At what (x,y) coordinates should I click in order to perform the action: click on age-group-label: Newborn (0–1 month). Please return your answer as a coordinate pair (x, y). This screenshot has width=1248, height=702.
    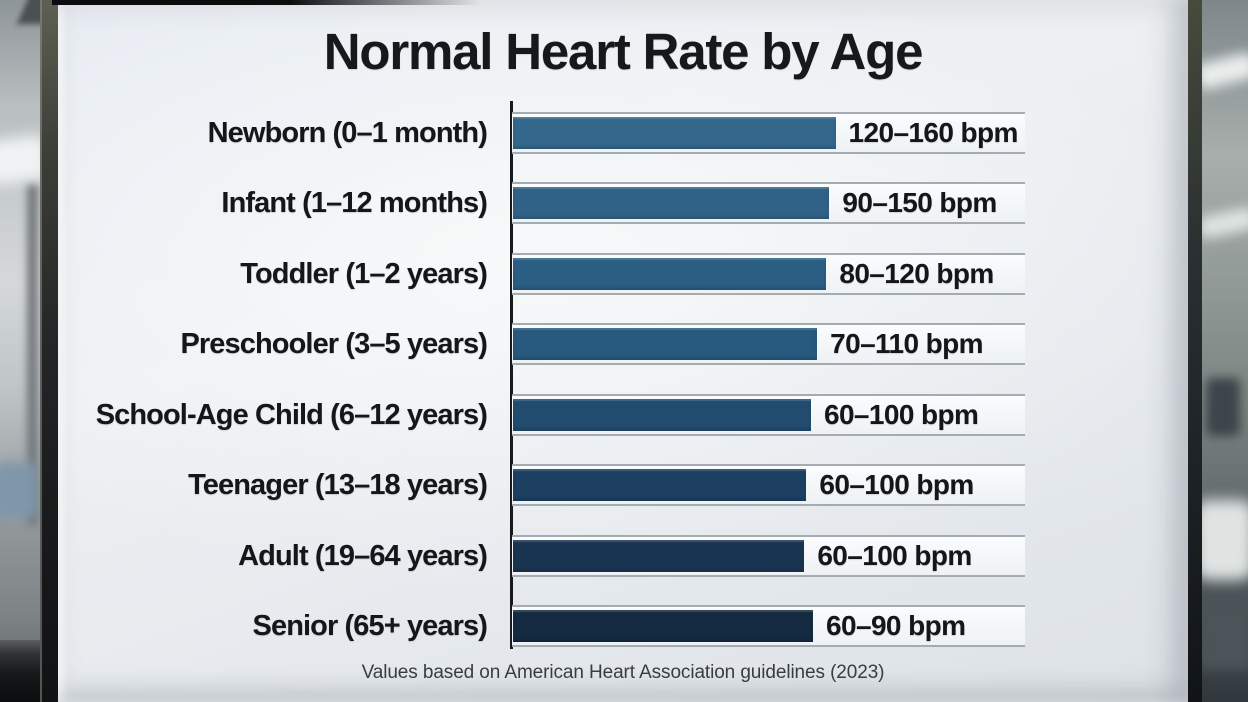
    Looking at the image, I should click on (347, 133).